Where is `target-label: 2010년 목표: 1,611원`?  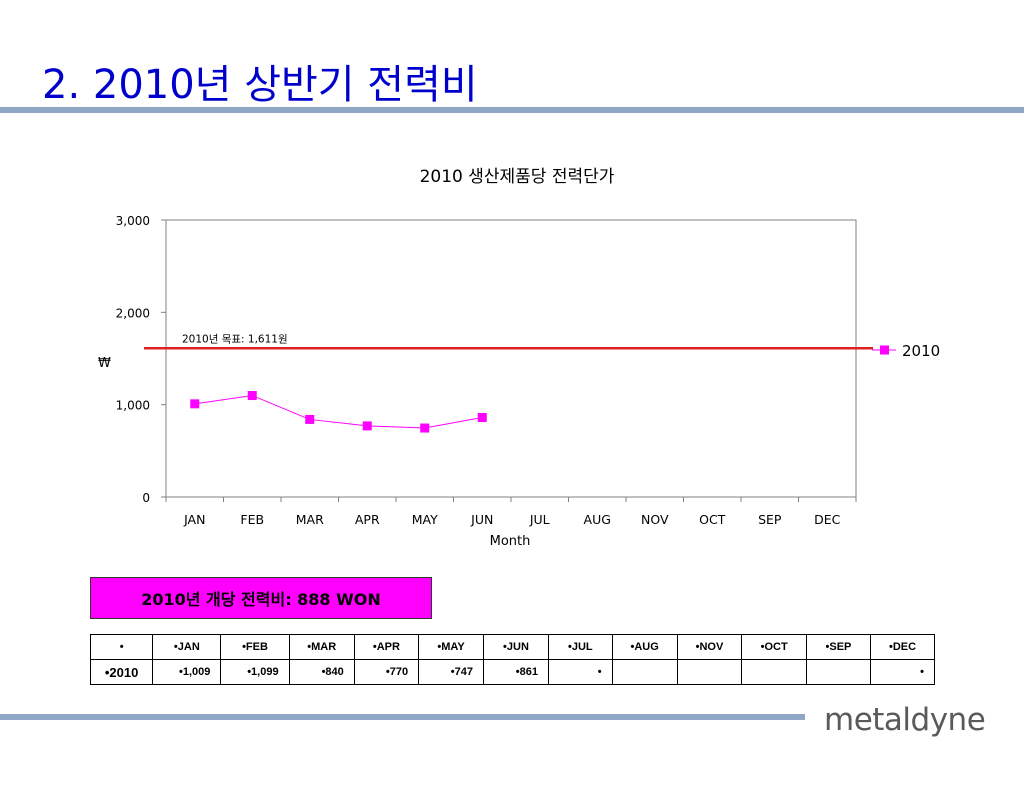
target-label: 2010년 목표: 1,611원 is located at coordinates (235, 339).